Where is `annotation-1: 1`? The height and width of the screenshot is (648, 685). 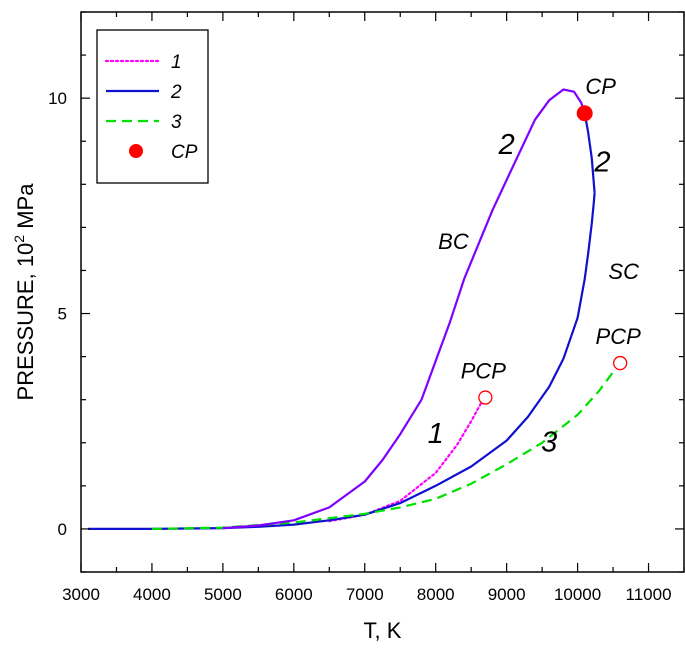 annotation-1: 1 is located at coordinates (436, 434).